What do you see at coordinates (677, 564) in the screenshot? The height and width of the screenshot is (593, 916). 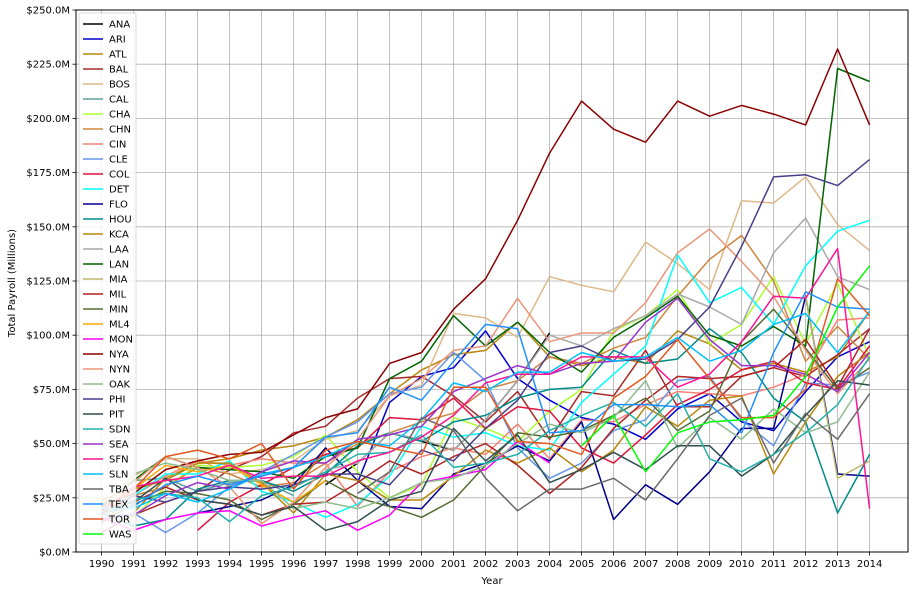 I see `x-tick-label: 2008` at bounding box center [677, 564].